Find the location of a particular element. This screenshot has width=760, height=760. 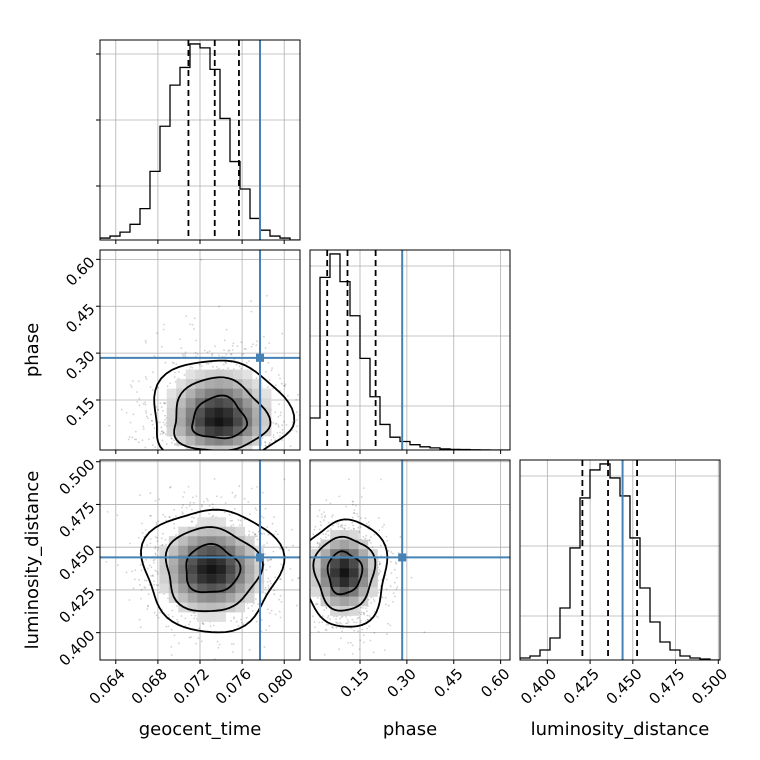

x-tick-label: 0.072 is located at coordinates (191, 686).